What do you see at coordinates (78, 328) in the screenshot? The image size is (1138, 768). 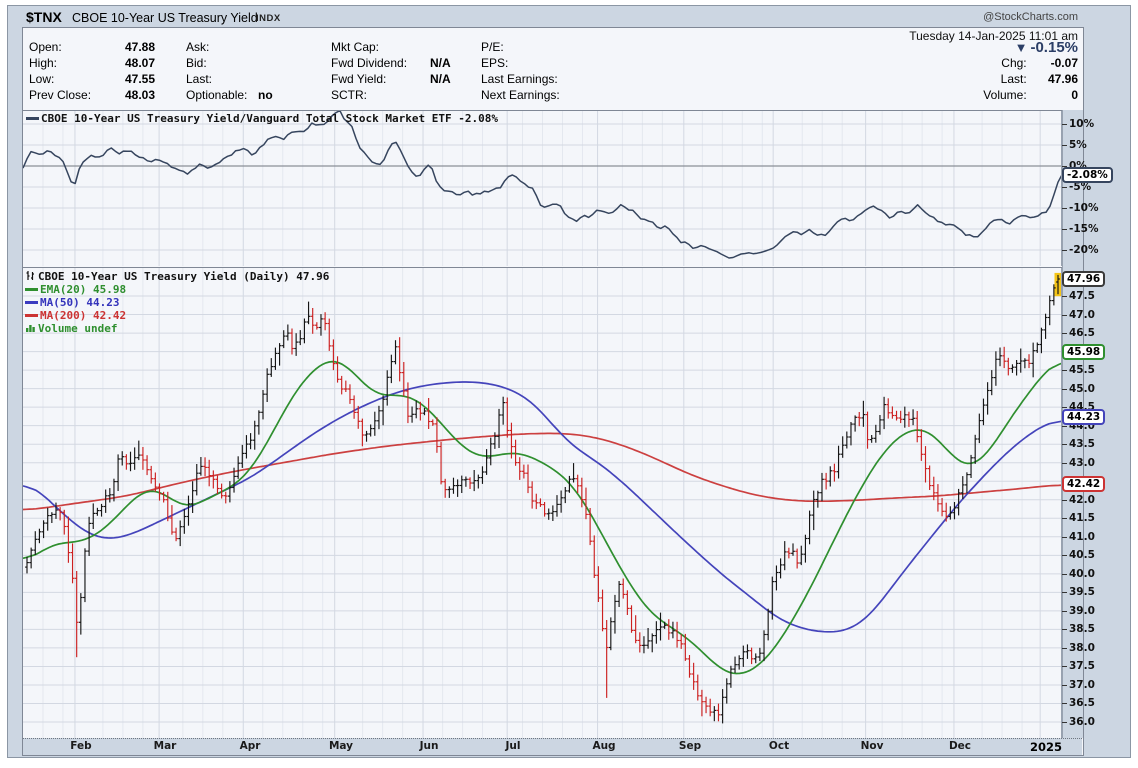 I see `legend-text: Volume undef` at bounding box center [78, 328].